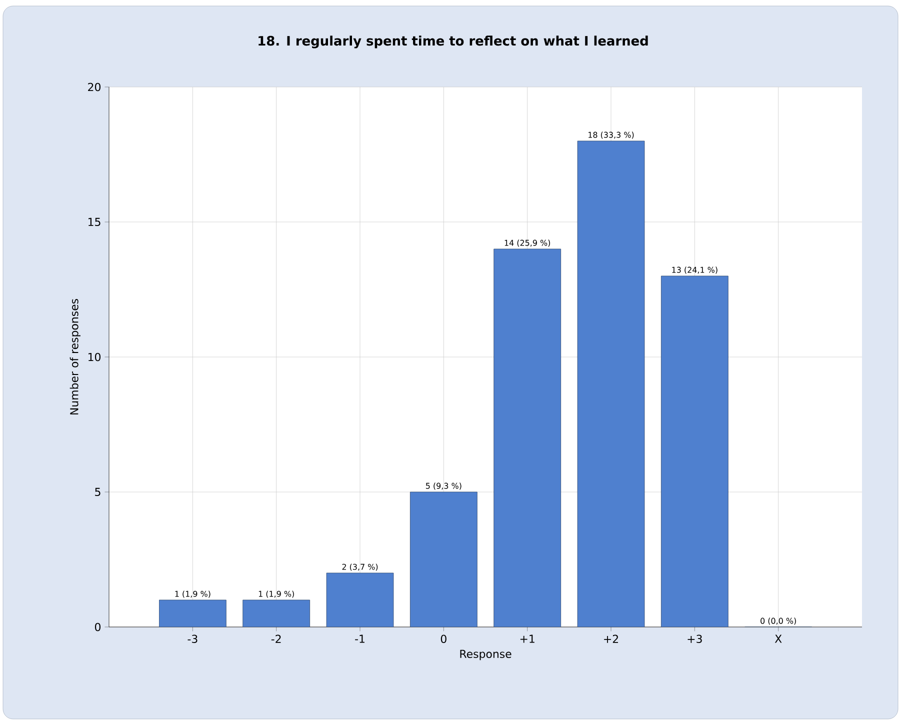  I want to click on chart-title: 18. I regularly spent time to reflect on what I learned, so click(453, 42).